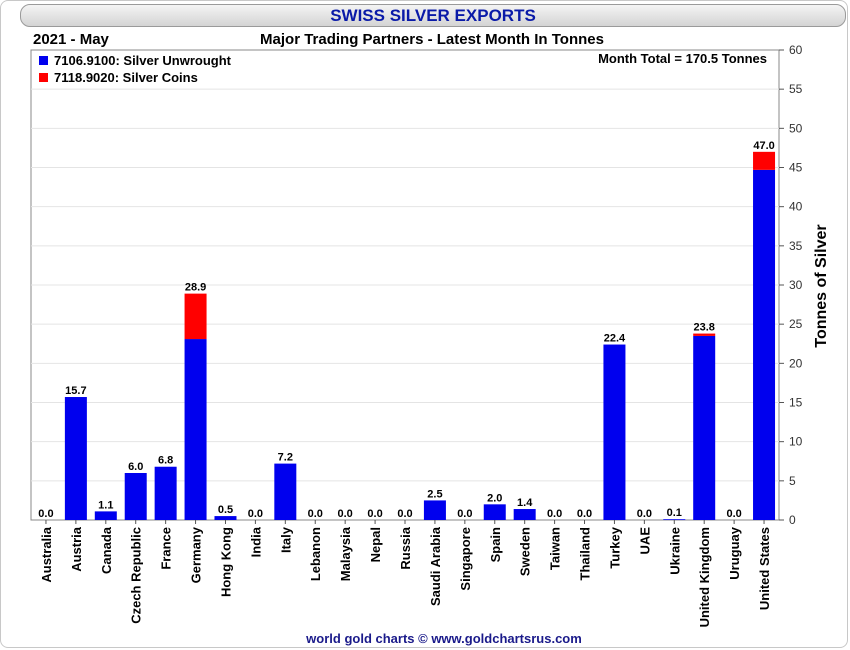 This screenshot has width=850, height=650. I want to click on y-tick-label: 35, so click(796, 246).